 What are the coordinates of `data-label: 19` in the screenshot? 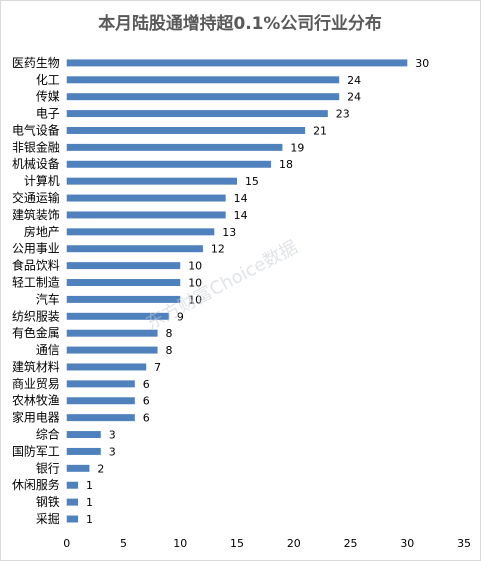 It's located at (297, 147).